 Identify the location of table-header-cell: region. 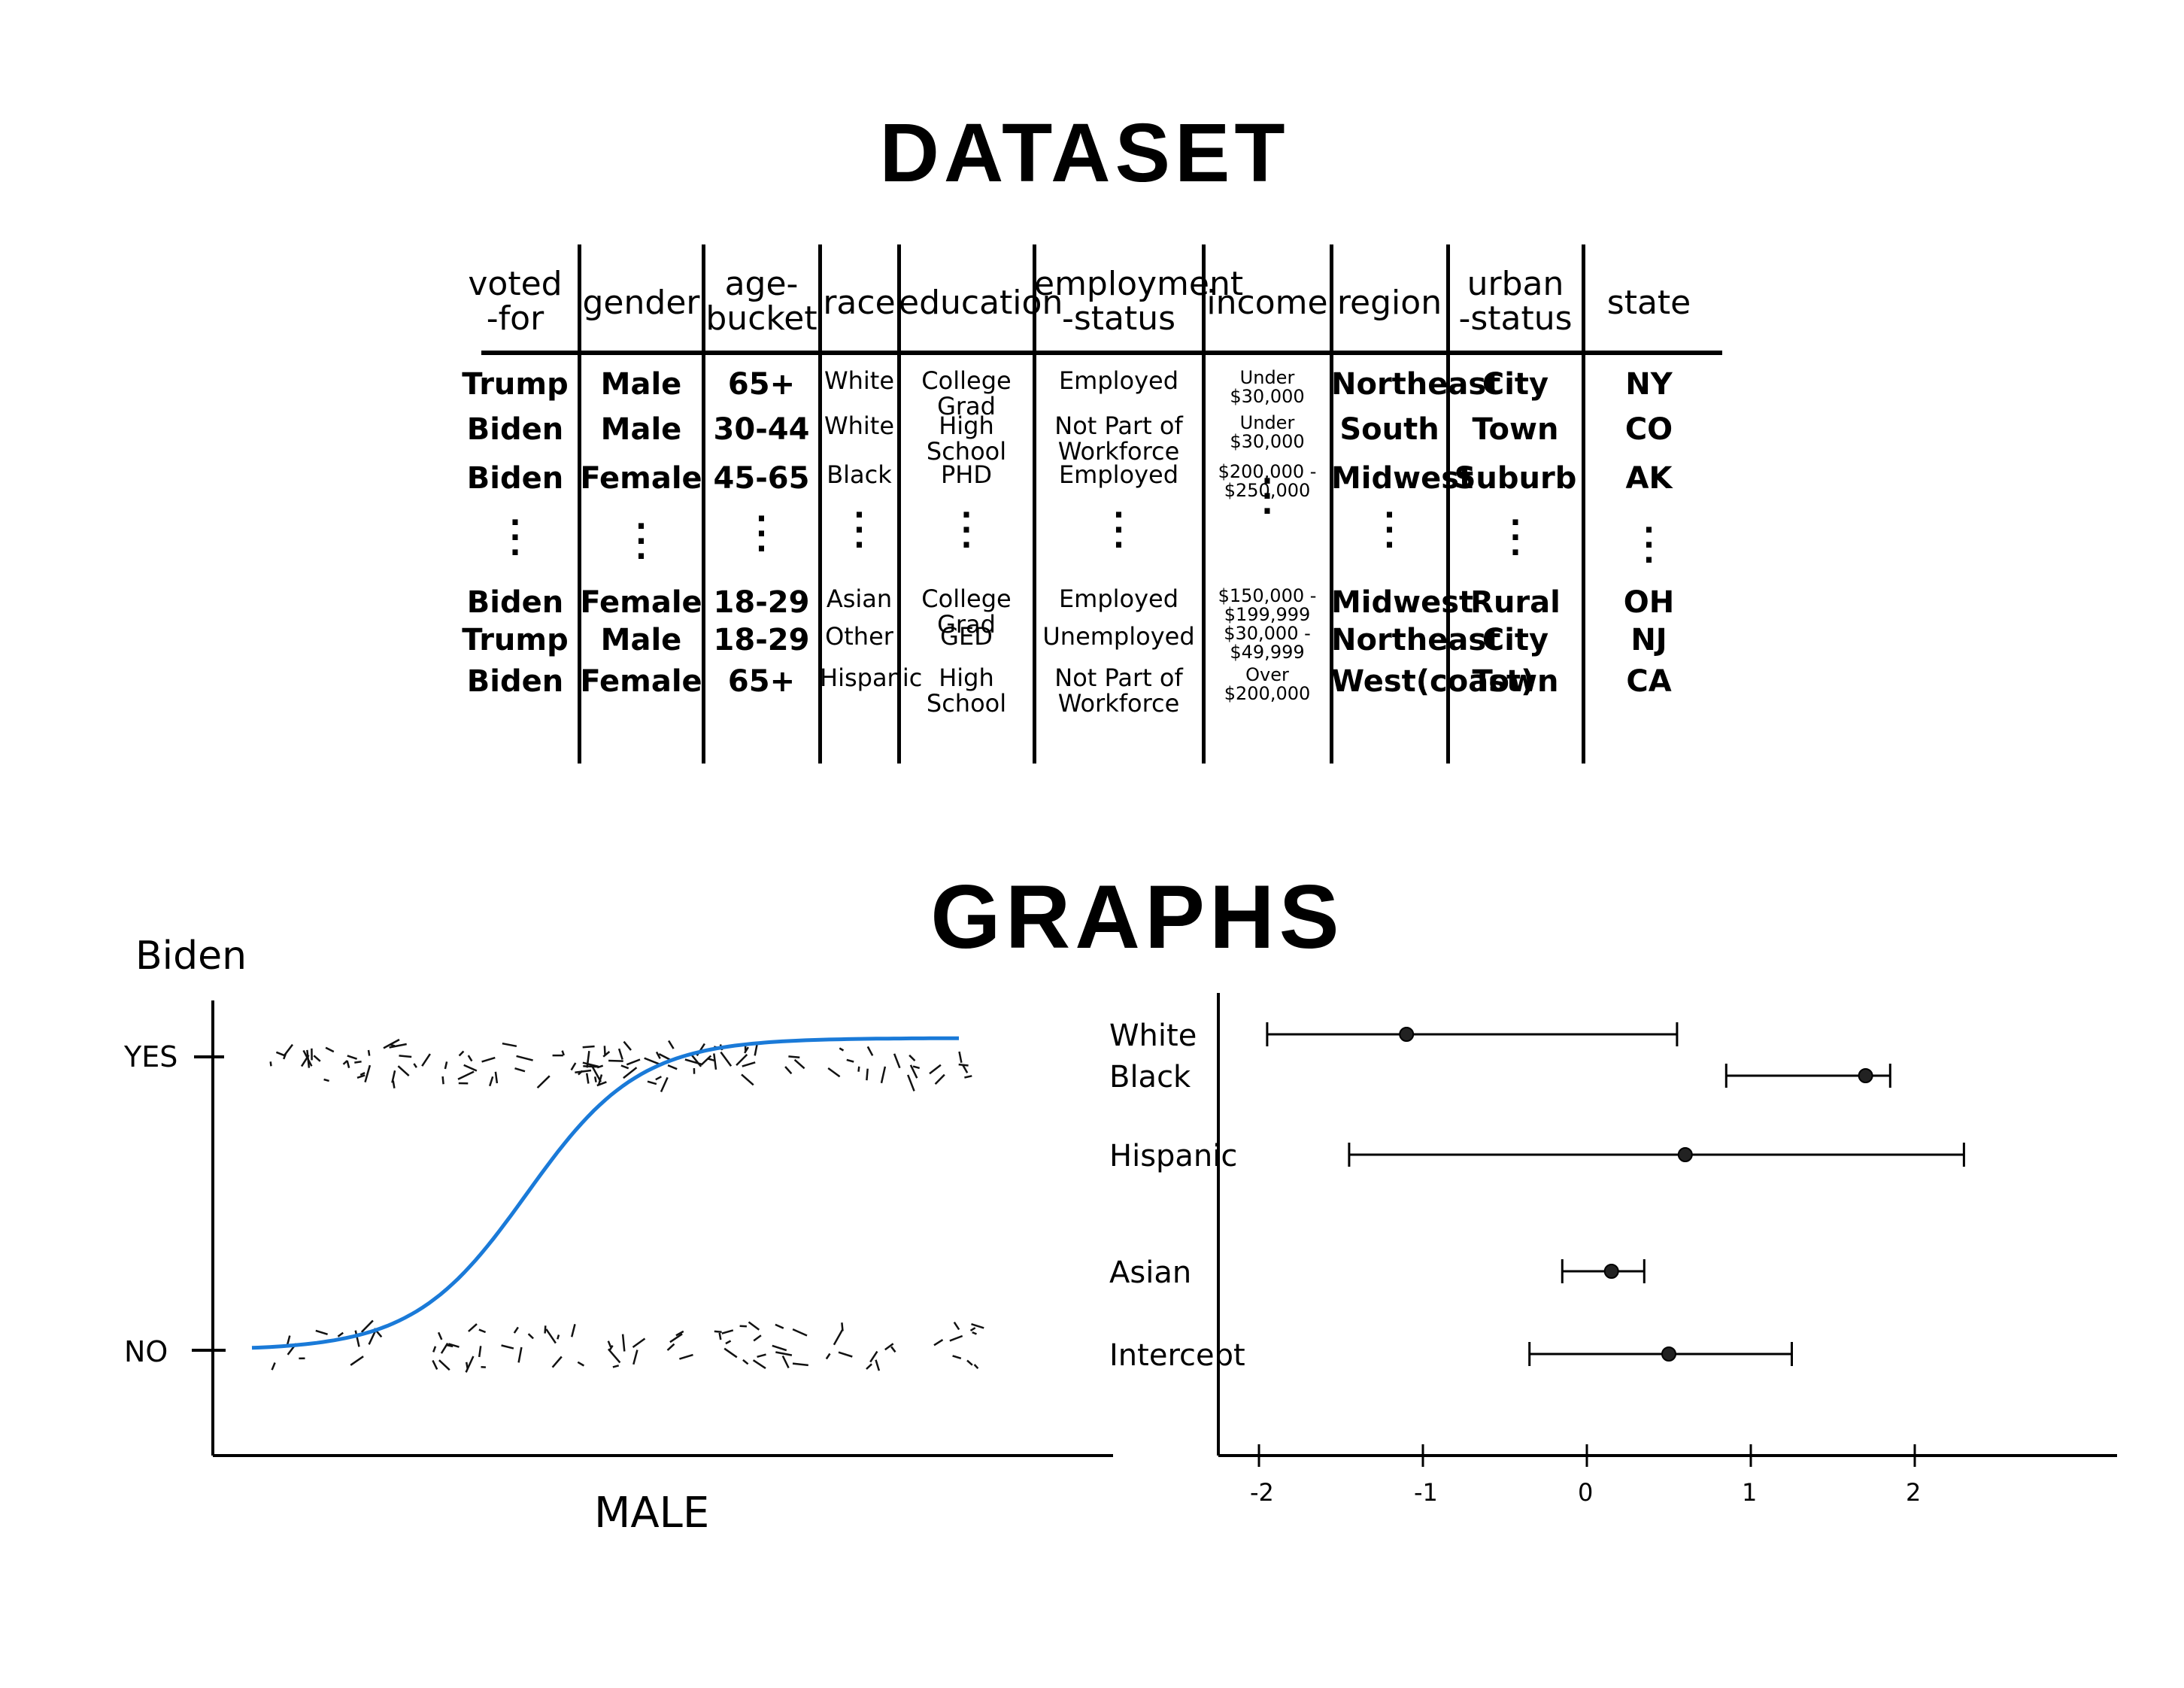
(1389, 303).